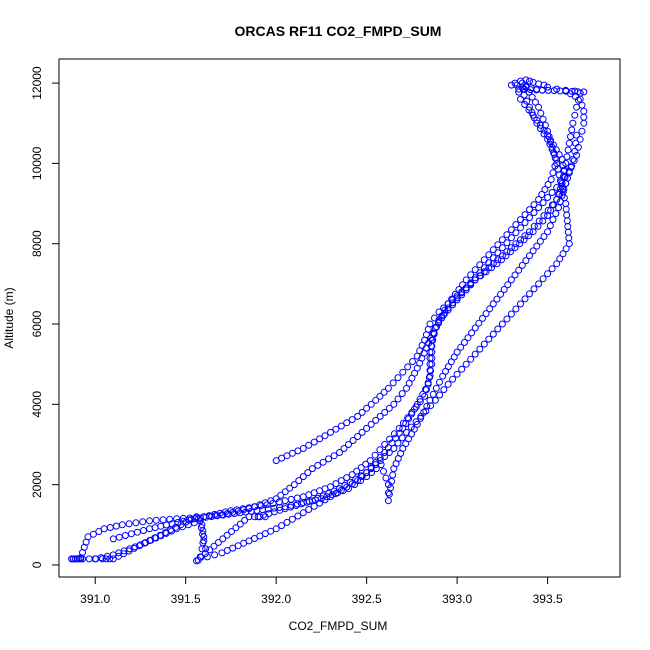  Describe the element at coordinates (37, 163) in the screenshot. I see `y-tick-label: 10000` at that location.